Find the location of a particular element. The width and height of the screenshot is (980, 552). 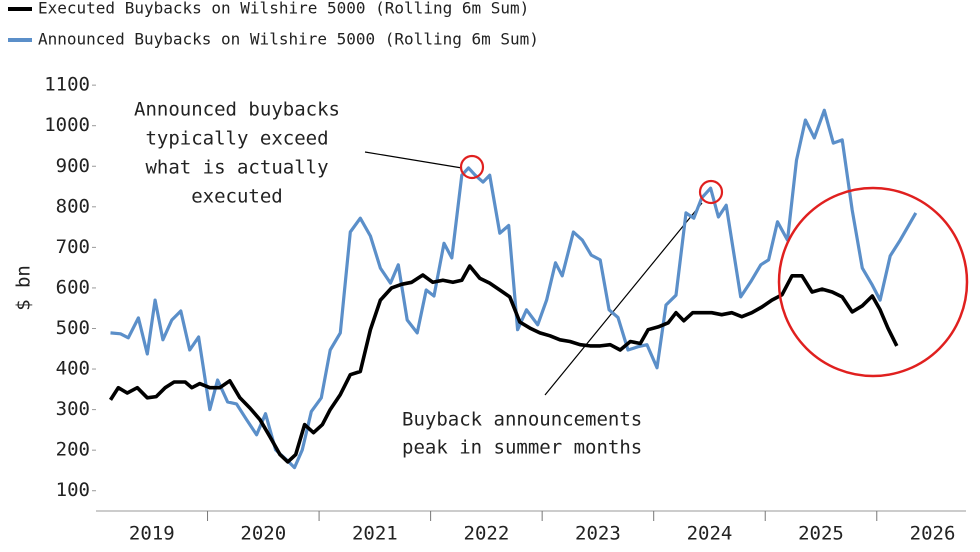

y-tick-label: 300 is located at coordinates (73, 409).